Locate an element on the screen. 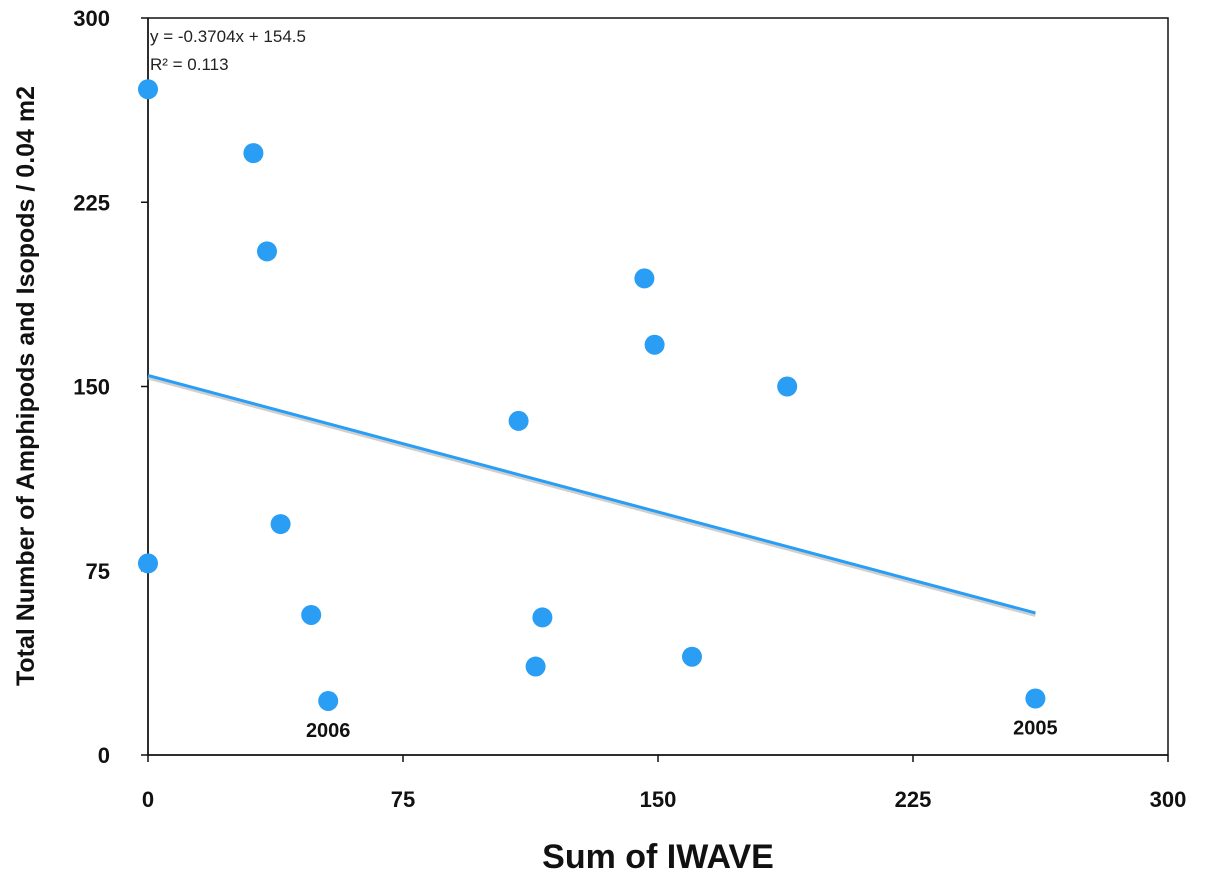 Image resolution: width=1205 pixels, height=880 pixels. y-tick-label: 225 is located at coordinates (91, 202).